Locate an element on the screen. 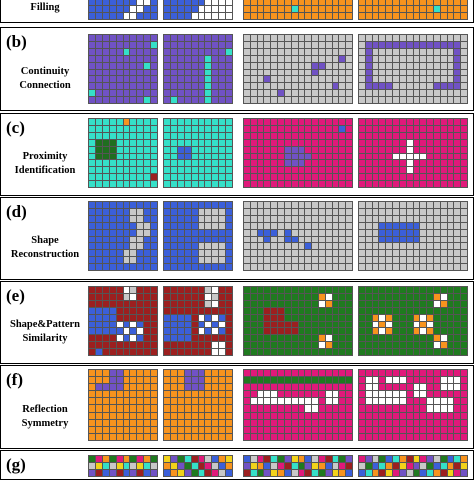  grid-c2 is located at coordinates (198, 153).